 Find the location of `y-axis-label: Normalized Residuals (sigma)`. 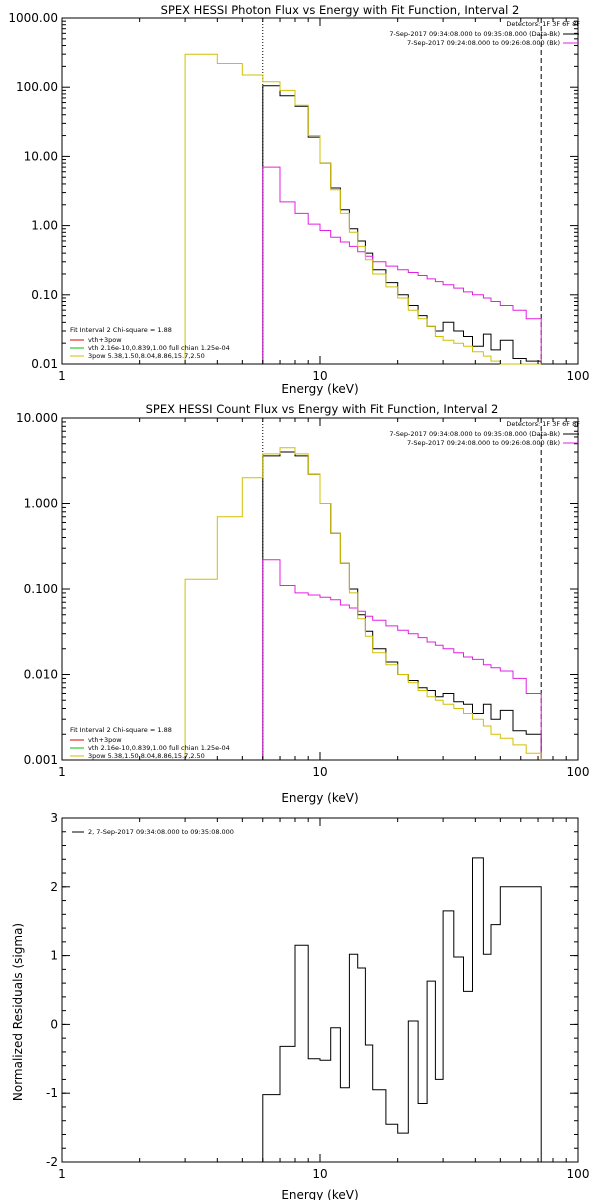

y-axis-label: Normalized Residuals (sigma) is located at coordinates (18, 1012).